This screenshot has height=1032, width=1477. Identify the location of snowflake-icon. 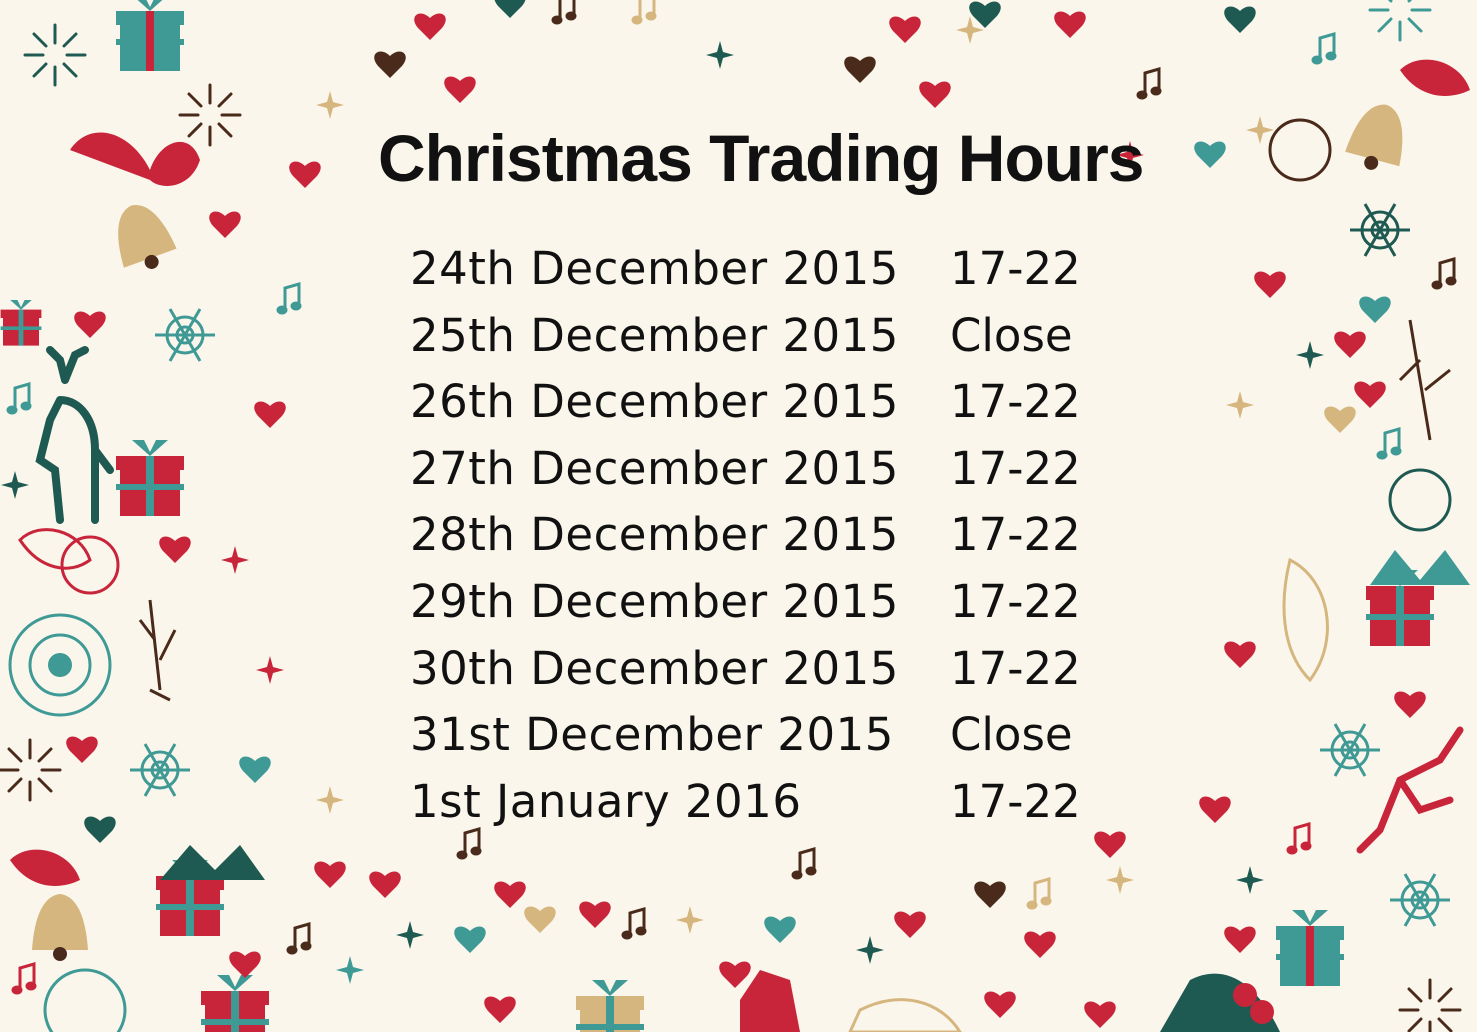
(185, 335).